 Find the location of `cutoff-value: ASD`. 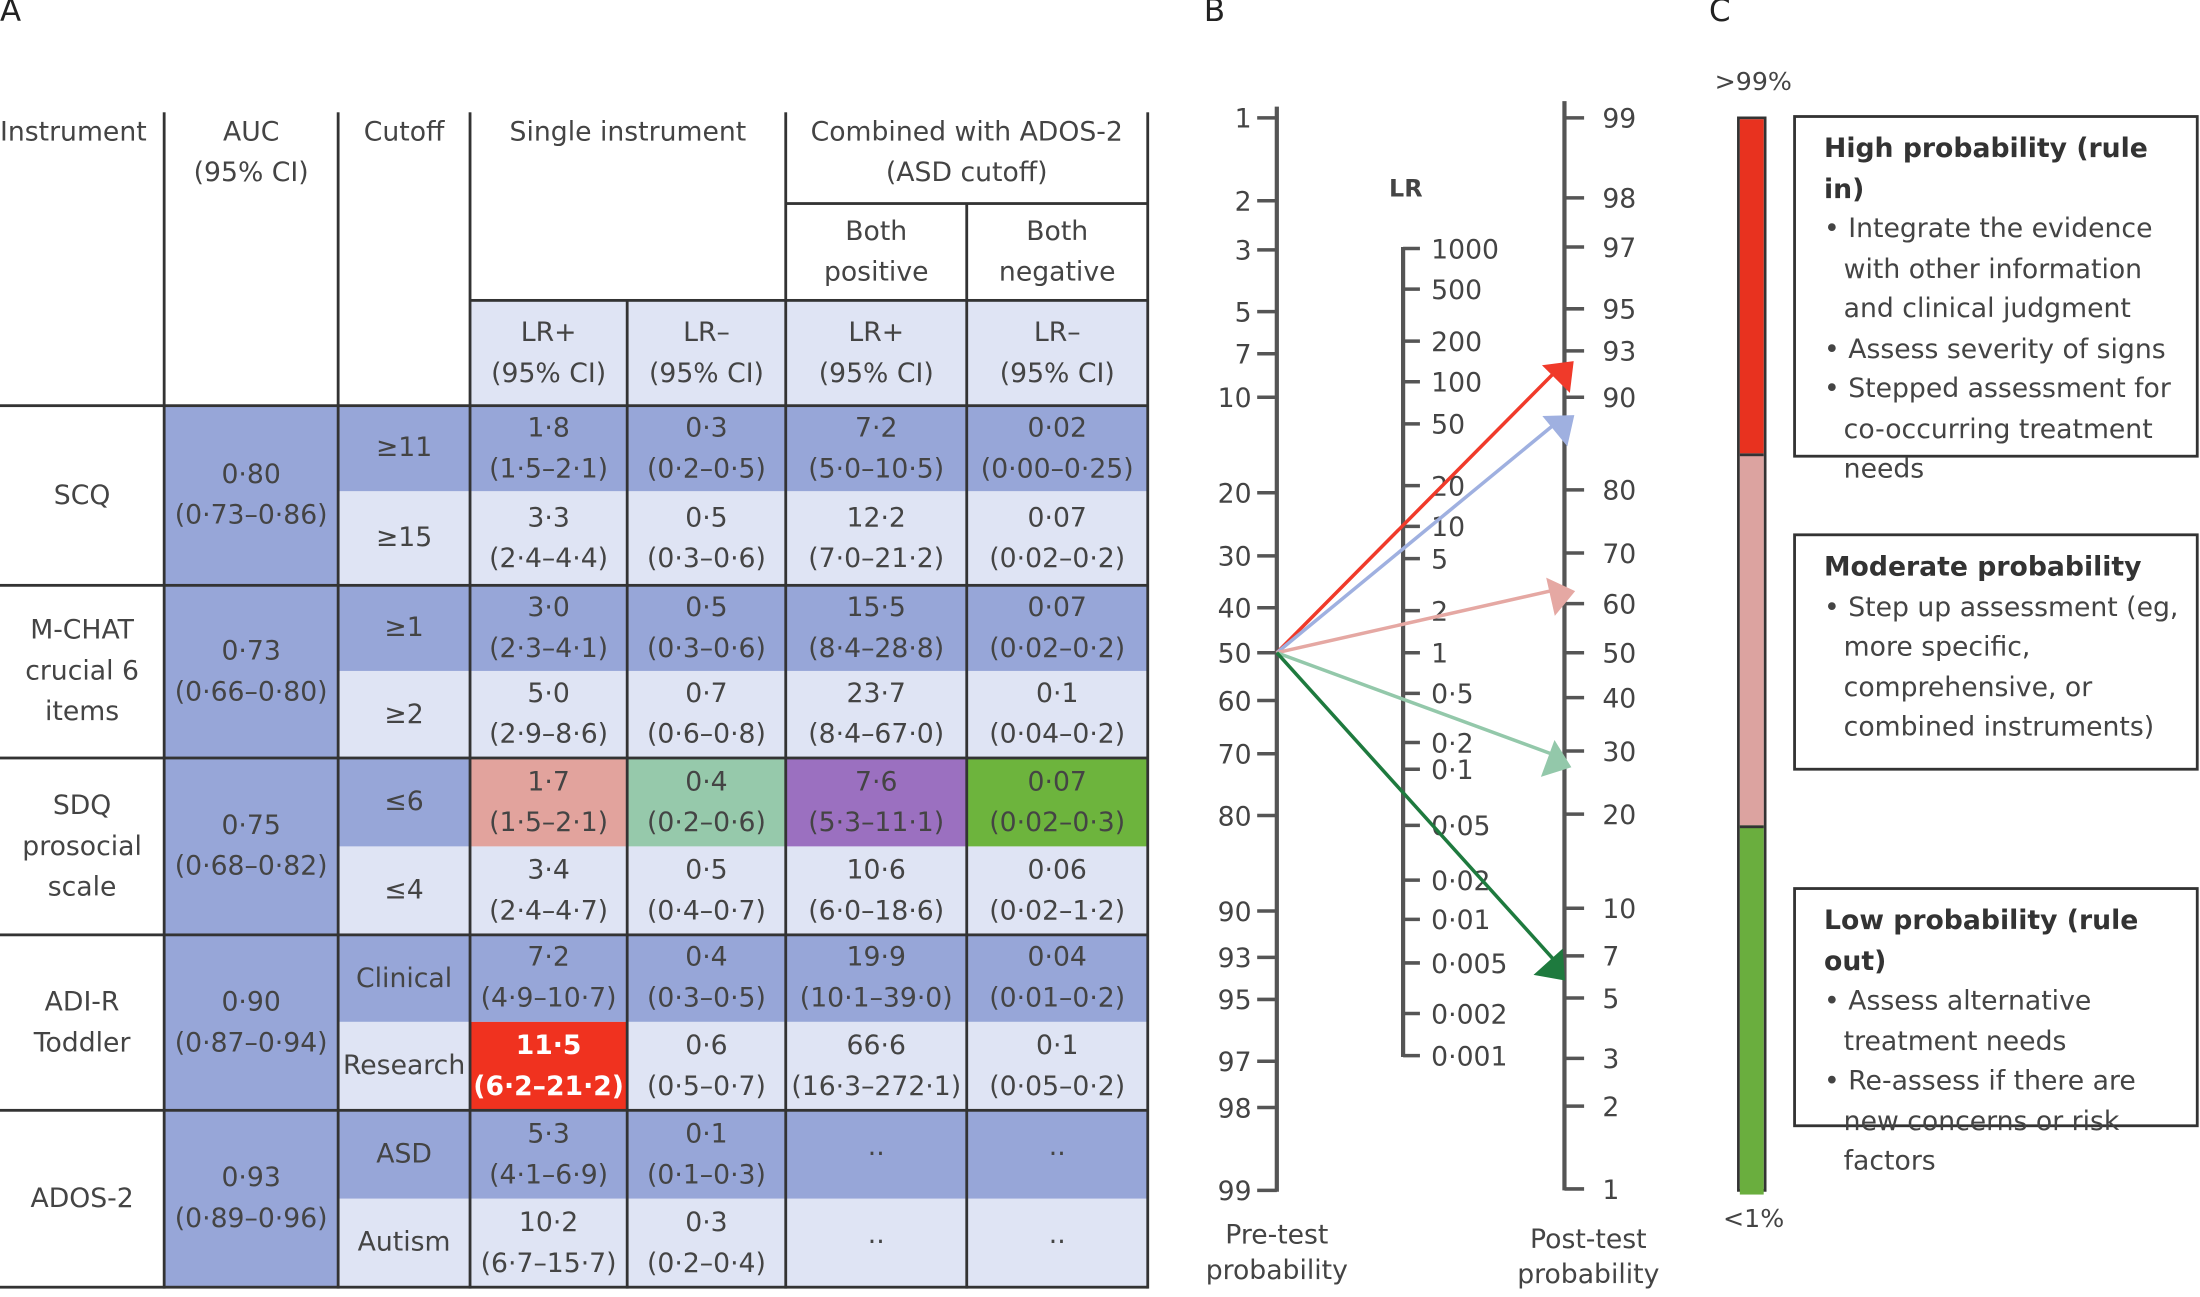

cutoff-value: ASD is located at coordinates (404, 1154).